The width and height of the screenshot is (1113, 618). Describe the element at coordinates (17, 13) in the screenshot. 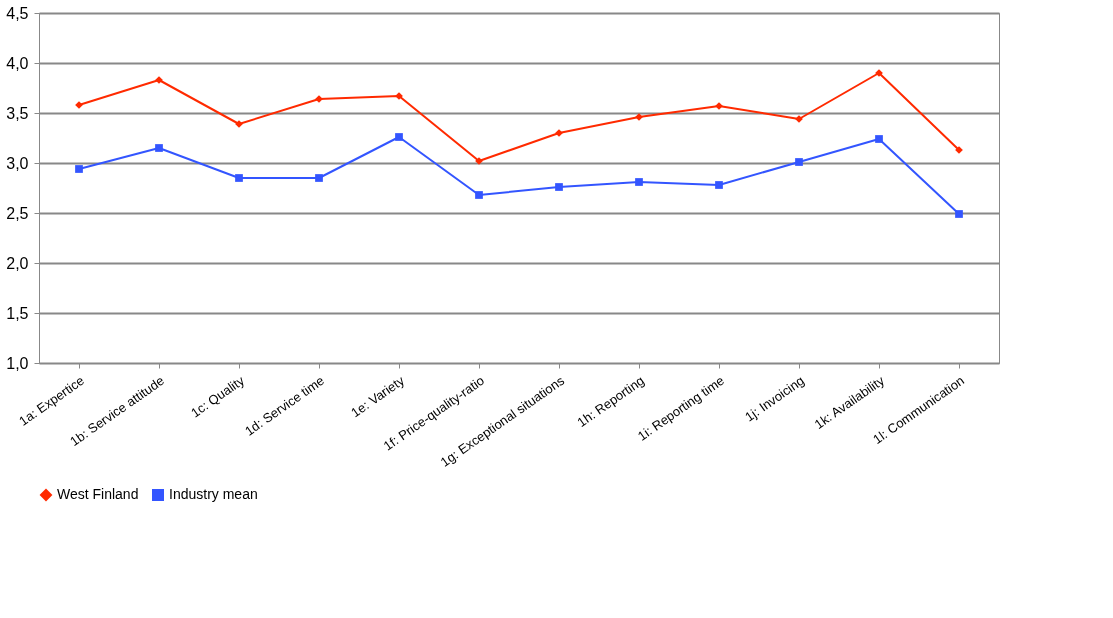

I see `y-tick-label: 4,5` at that location.